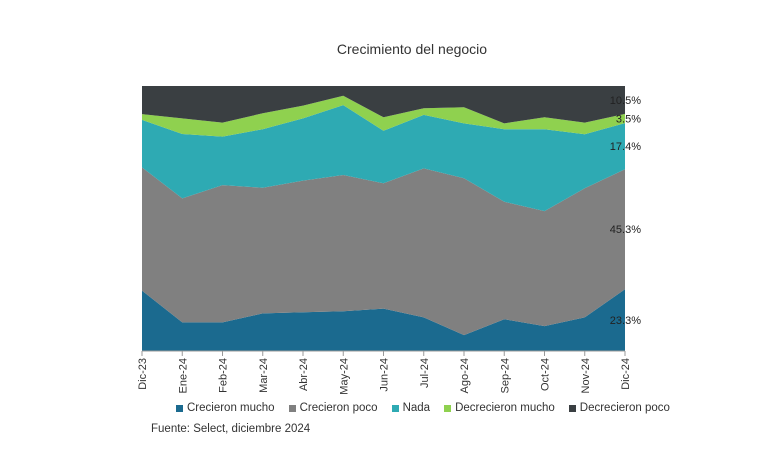  Describe the element at coordinates (625, 230) in the screenshot. I see `data-label: 45.3%` at that location.